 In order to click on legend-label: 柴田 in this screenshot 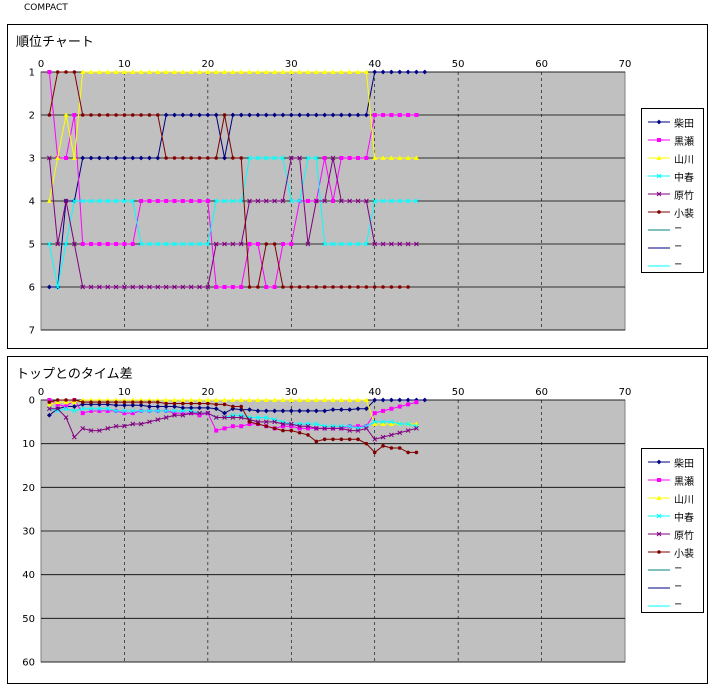, I will do `click(684, 464)`.